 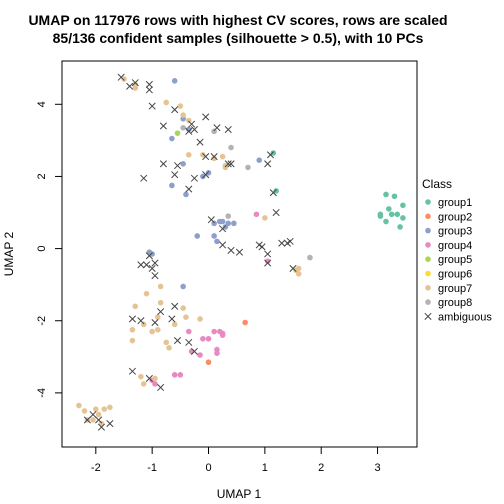 What do you see at coordinates (273, 193) in the screenshot?
I see `point-ambiguous-21-stroke-b` at bounding box center [273, 193].